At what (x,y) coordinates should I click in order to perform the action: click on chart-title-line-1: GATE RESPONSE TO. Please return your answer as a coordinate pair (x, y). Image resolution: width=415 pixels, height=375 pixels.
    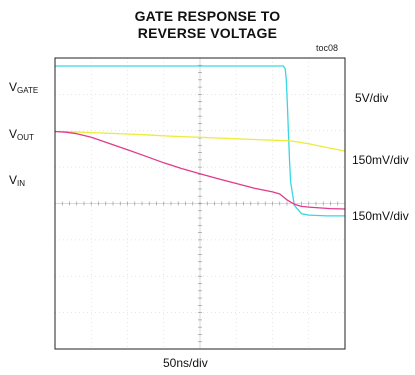
    Looking at the image, I should click on (207, 16).